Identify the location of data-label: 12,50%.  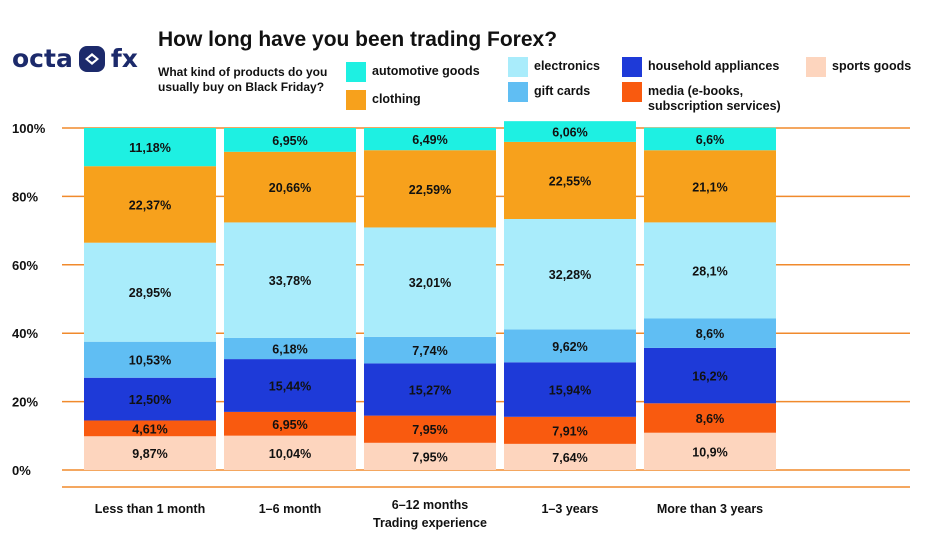
(150, 400).